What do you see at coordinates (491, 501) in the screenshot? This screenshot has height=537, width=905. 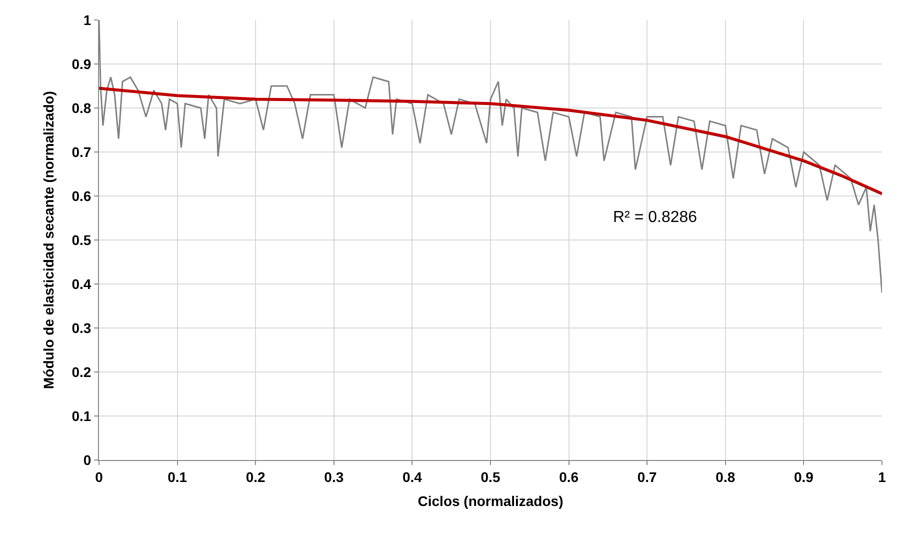 I see `x-axis-title: Ciclos (normalizados)` at bounding box center [491, 501].